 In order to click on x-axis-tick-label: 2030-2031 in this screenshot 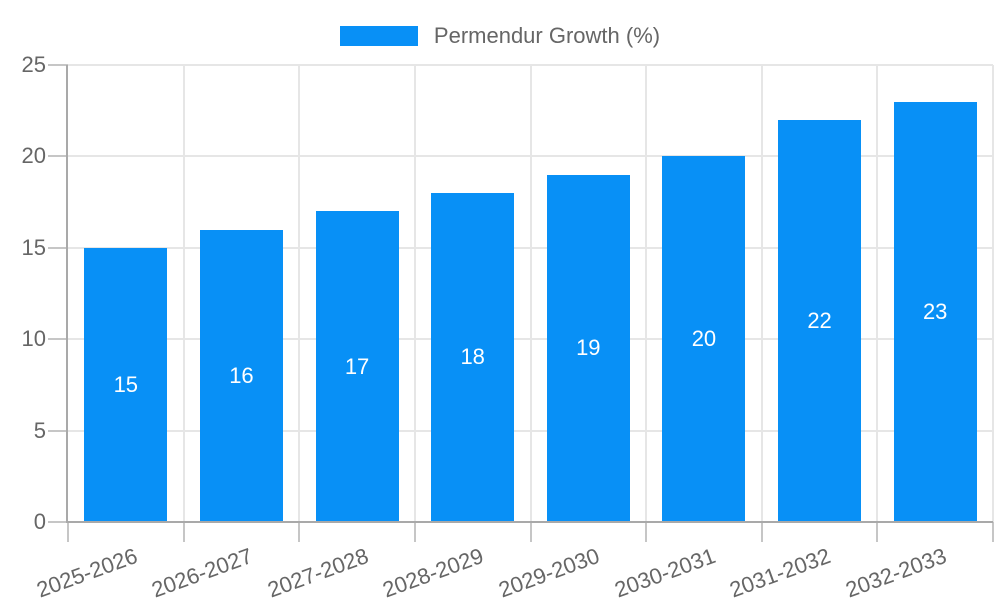, I will do `click(665, 571)`.